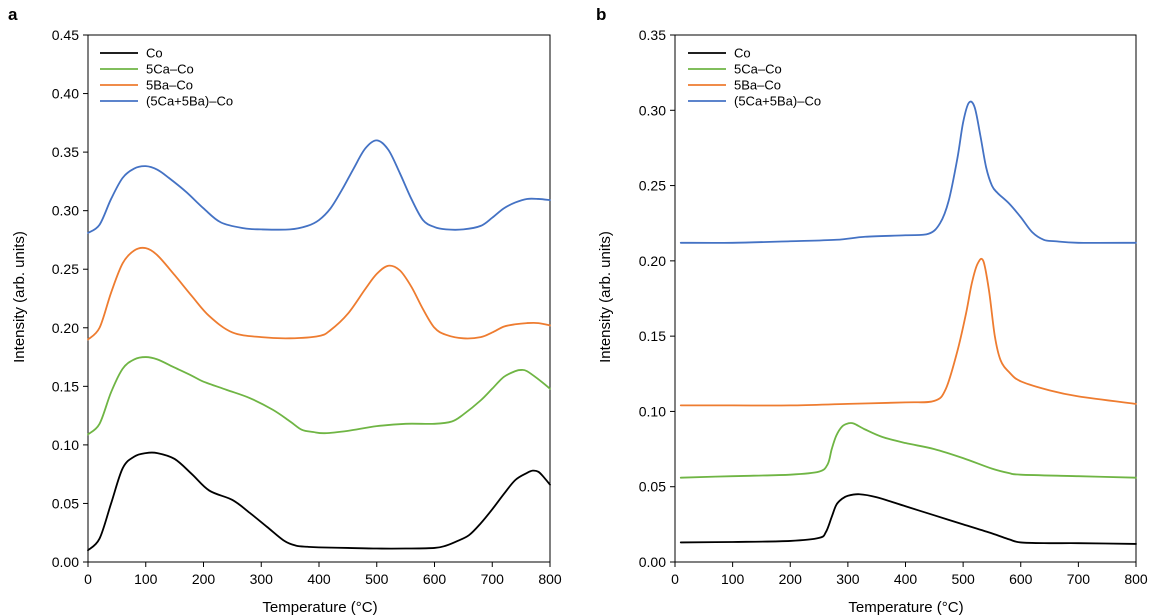 The height and width of the screenshot is (616, 1150). I want to click on x-axis-label-b: Temperature (°C), so click(905, 607).